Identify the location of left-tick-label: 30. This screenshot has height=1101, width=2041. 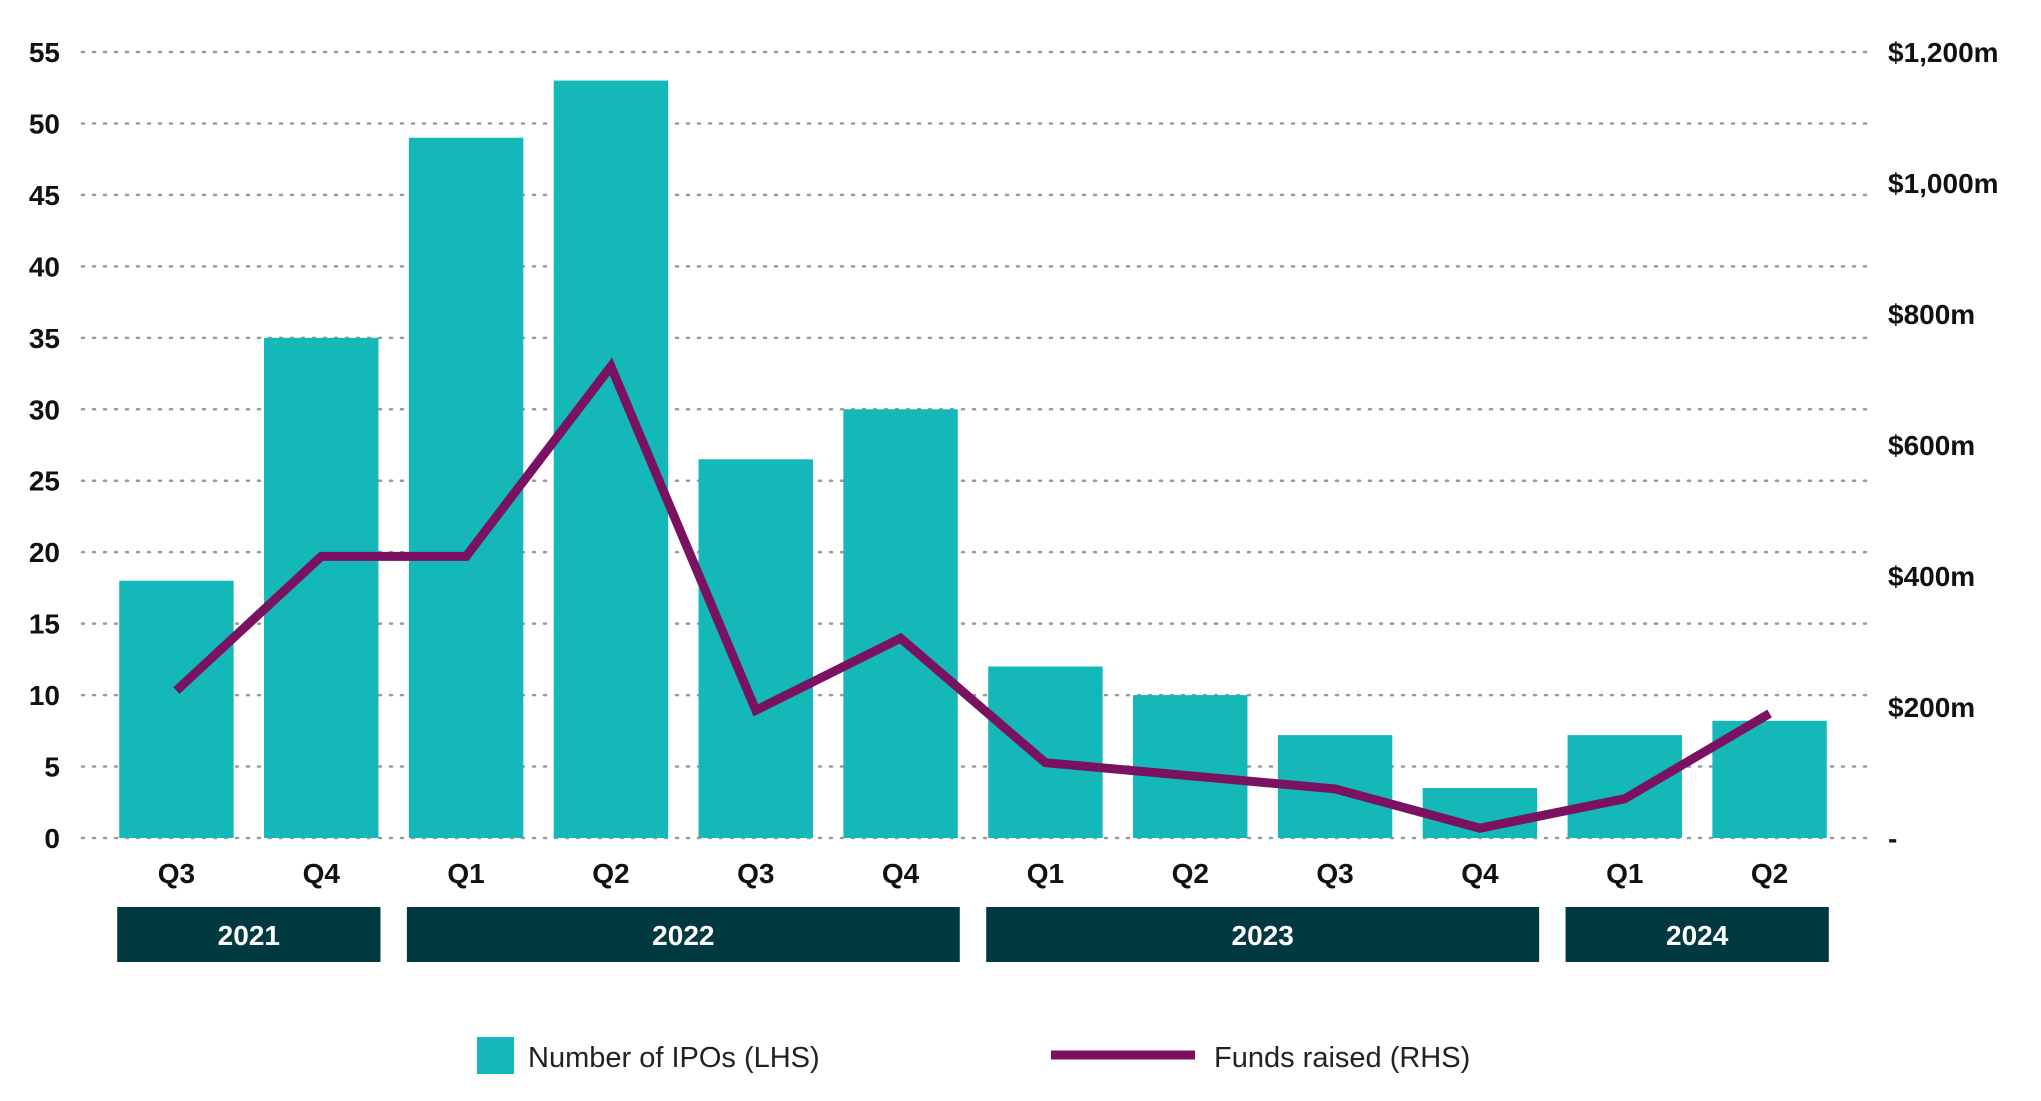
(44, 409).